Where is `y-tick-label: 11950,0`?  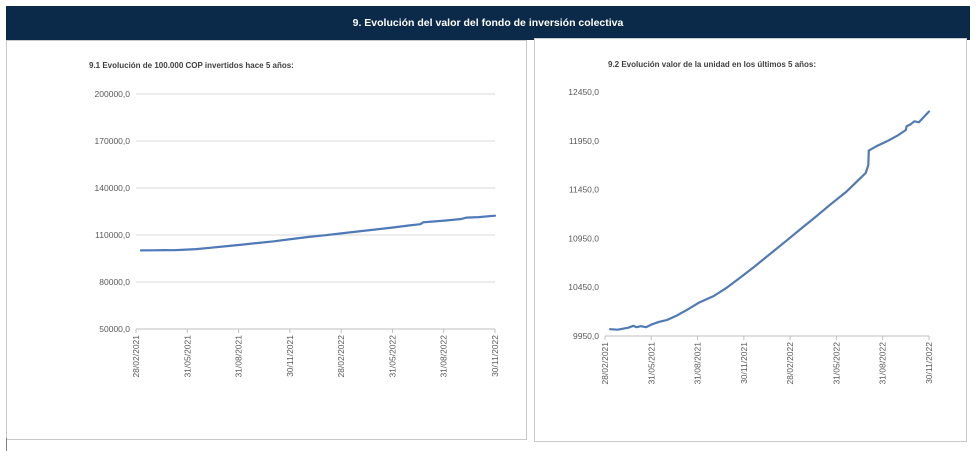 y-tick-label: 11950,0 is located at coordinates (584, 141).